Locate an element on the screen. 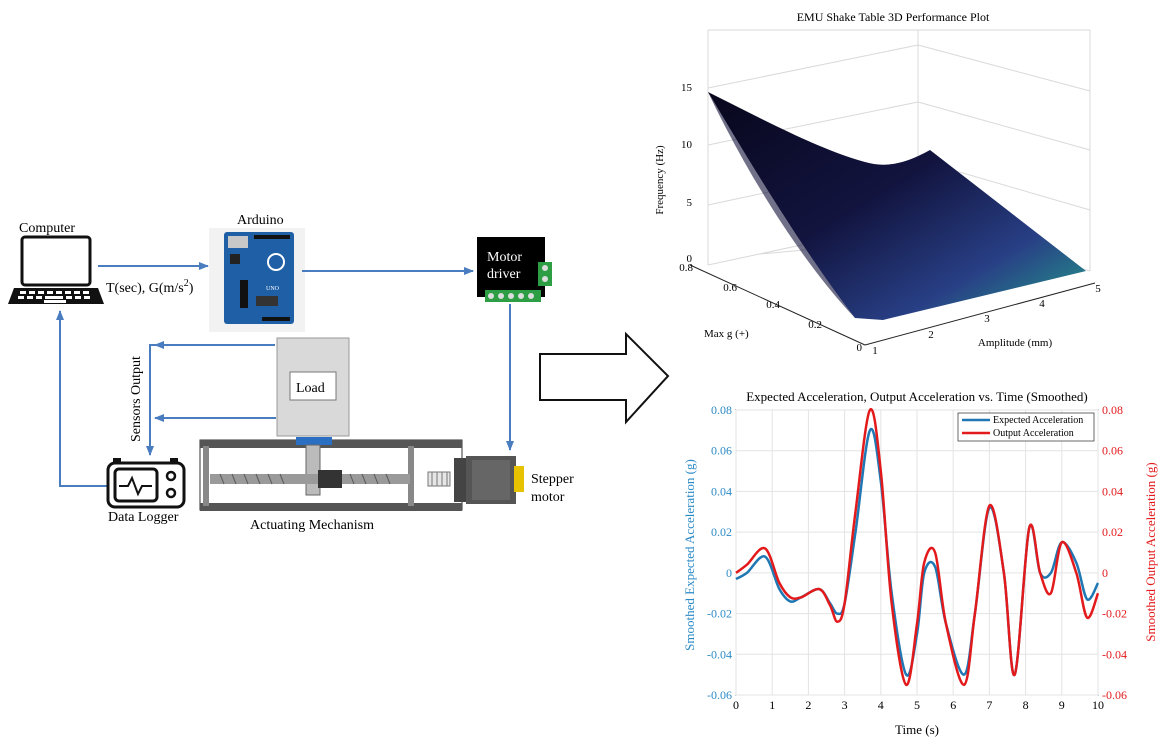 The height and width of the screenshot is (748, 1169). sensors-output-label: Sensors Output is located at coordinates (136, 399).